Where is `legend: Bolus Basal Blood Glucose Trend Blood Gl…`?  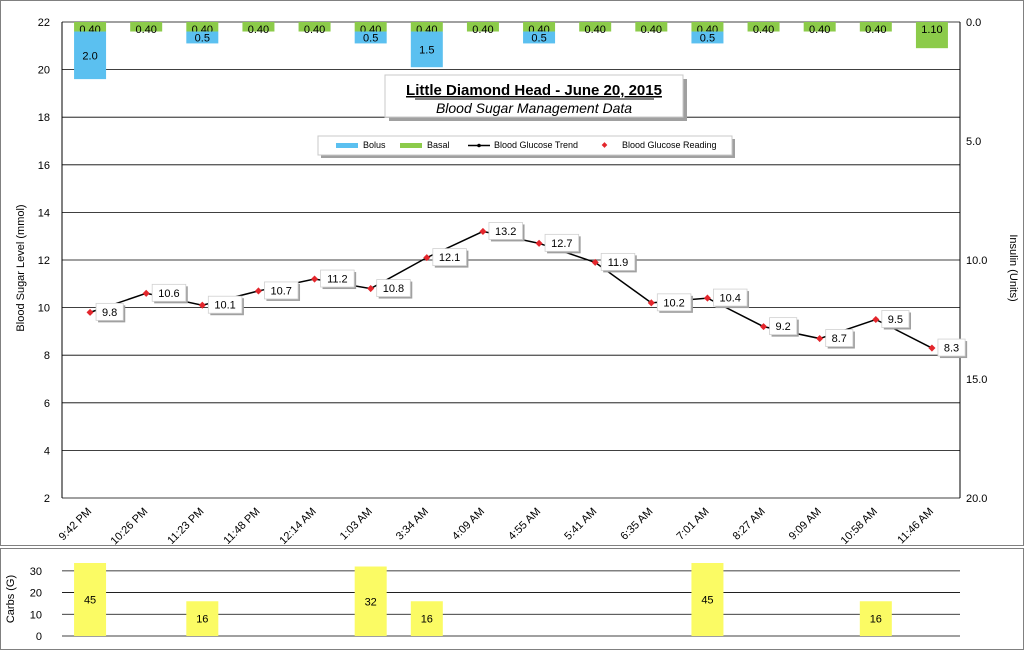 legend: Bolus Basal Blood Glucose Trend Blood Gl… is located at coordinates (526, 146).